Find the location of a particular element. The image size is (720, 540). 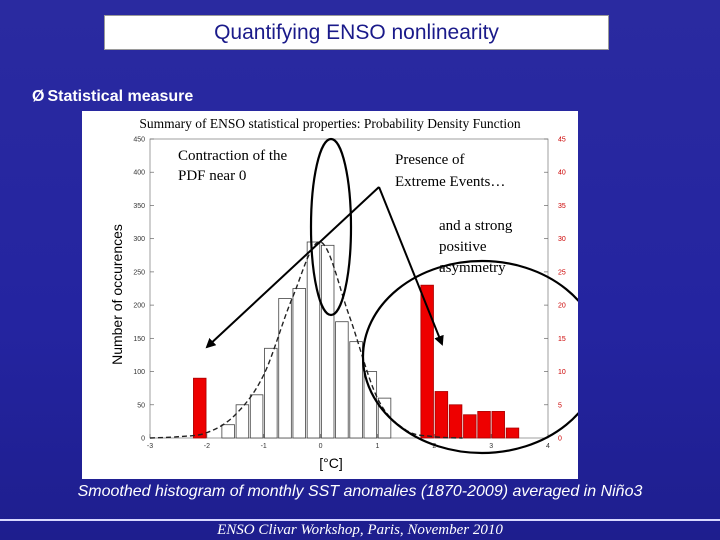

left-tick-label: 150 is located at coordinates (139, 339).